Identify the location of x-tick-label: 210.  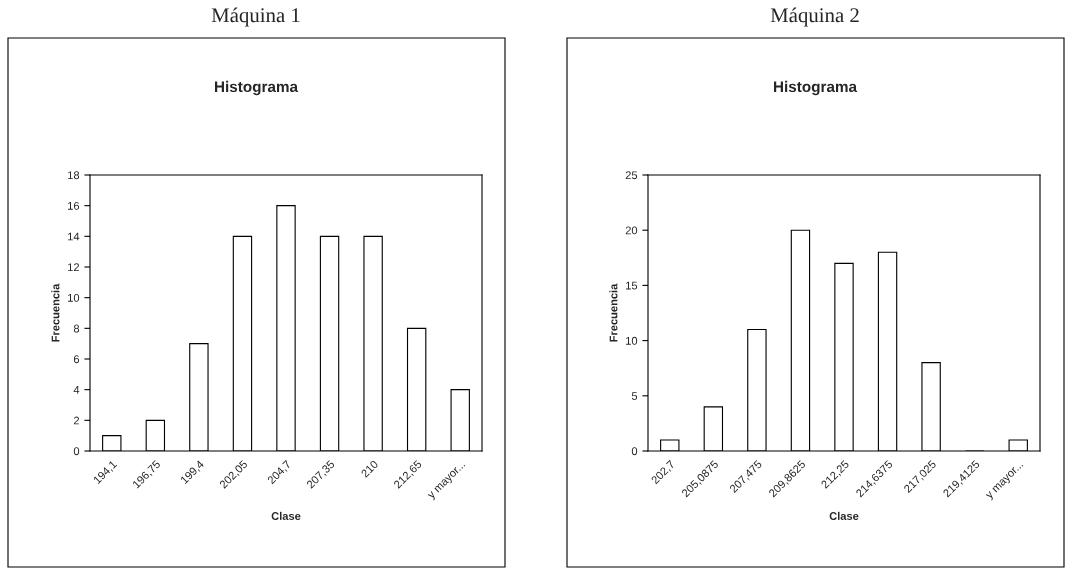
(369, 468).